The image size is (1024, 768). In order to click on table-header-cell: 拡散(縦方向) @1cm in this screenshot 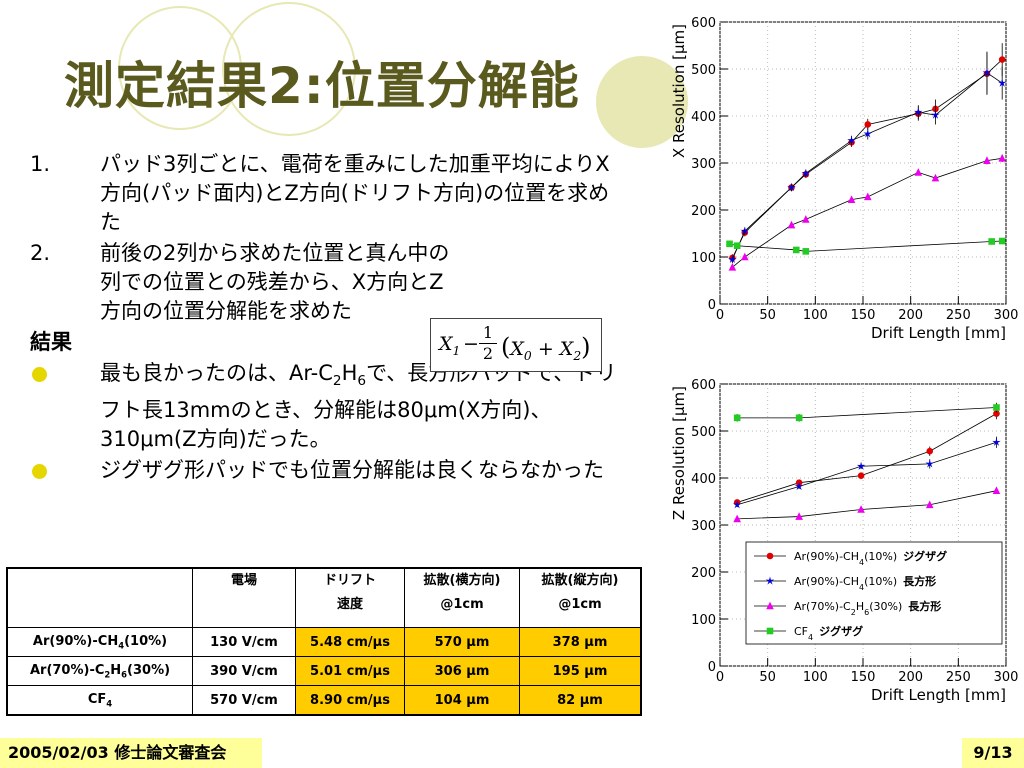, I will do `click(580, 597)`.